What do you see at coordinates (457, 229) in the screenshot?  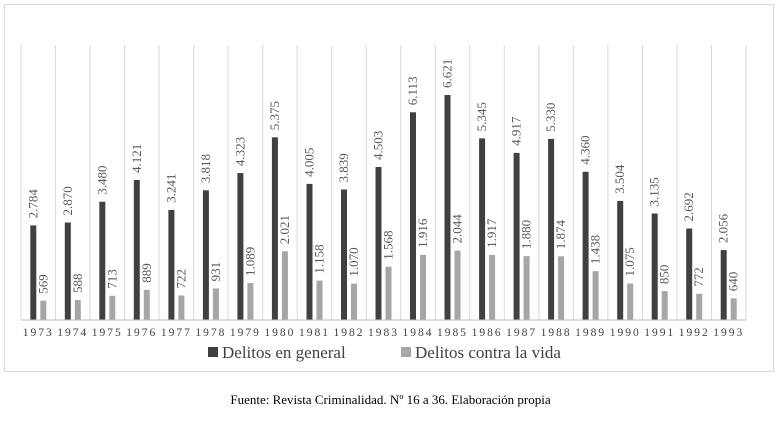 I see `value-label-delitos-vida: 2.044` at bounding box center [457, 229].